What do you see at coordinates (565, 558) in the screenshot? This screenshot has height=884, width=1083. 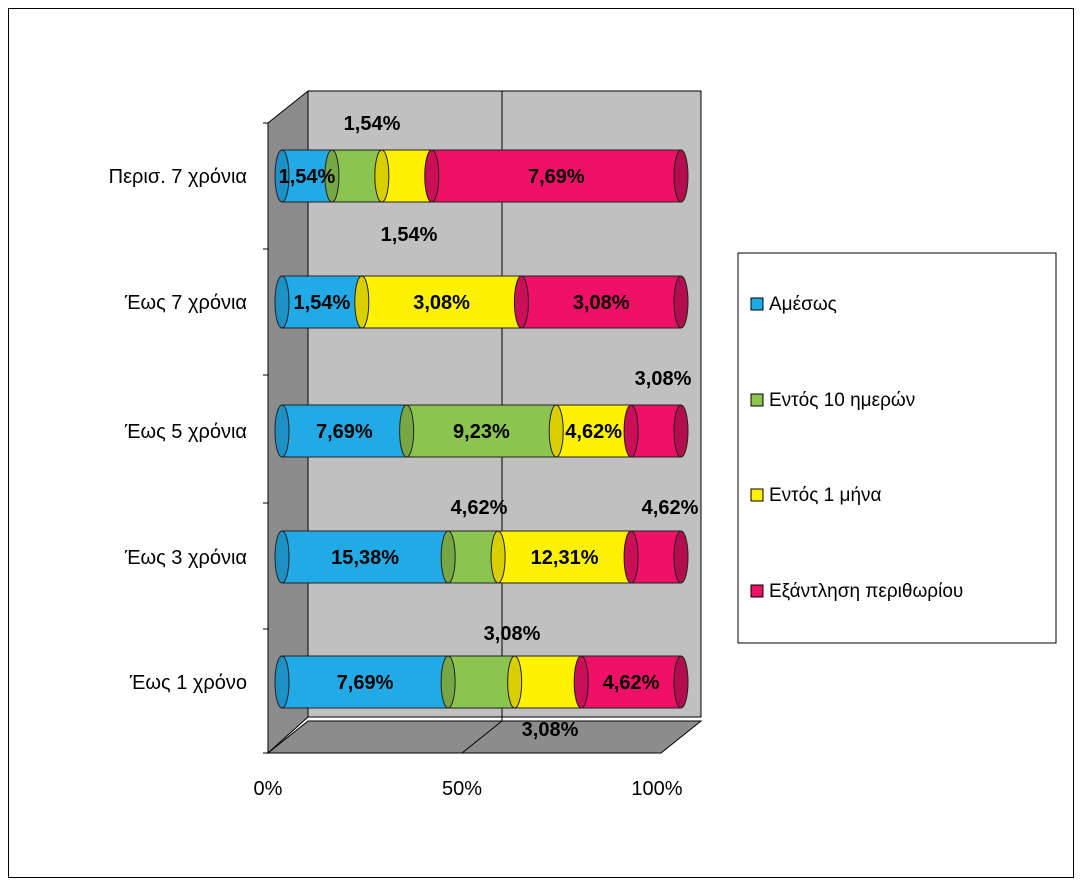 I see `data-label: 12,31%` at bounding box center [565, 558].